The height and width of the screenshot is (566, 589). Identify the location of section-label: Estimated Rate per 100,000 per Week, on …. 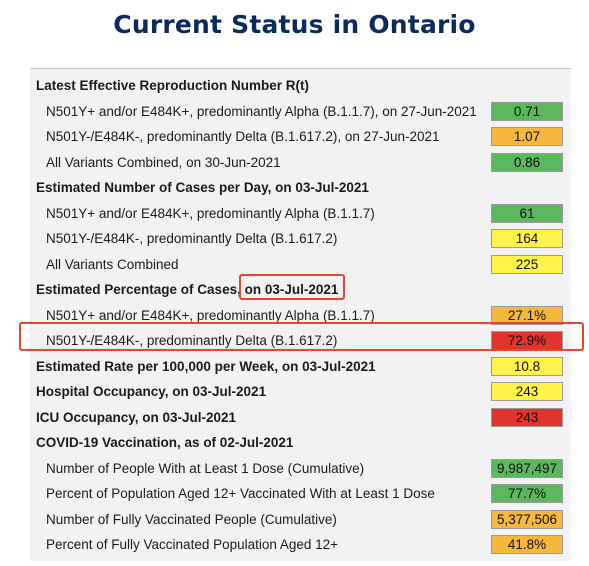
(206, 366).